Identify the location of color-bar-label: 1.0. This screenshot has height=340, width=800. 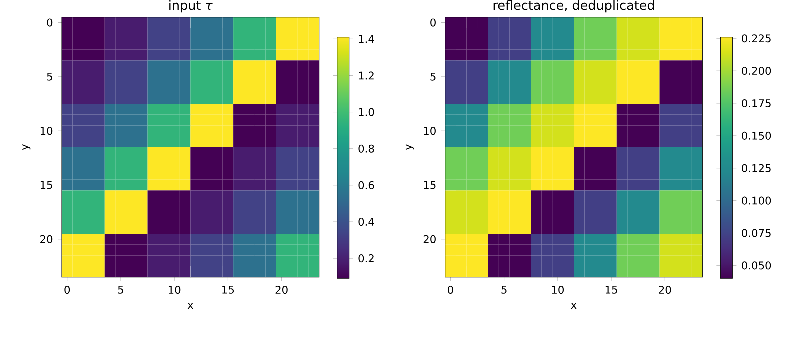
(366, 112).